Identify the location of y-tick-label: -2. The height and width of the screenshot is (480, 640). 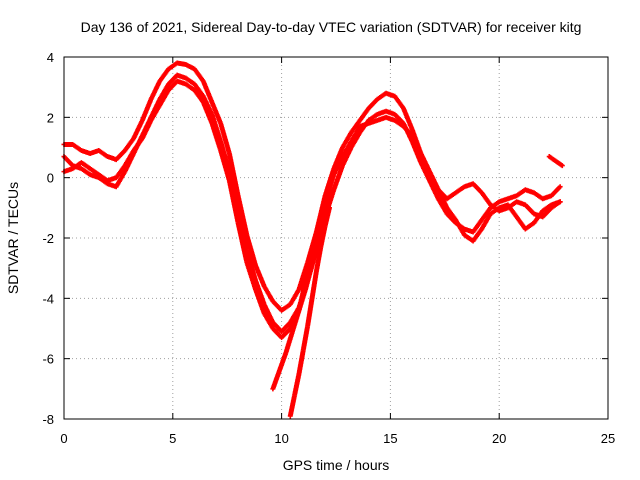
(48, 238).